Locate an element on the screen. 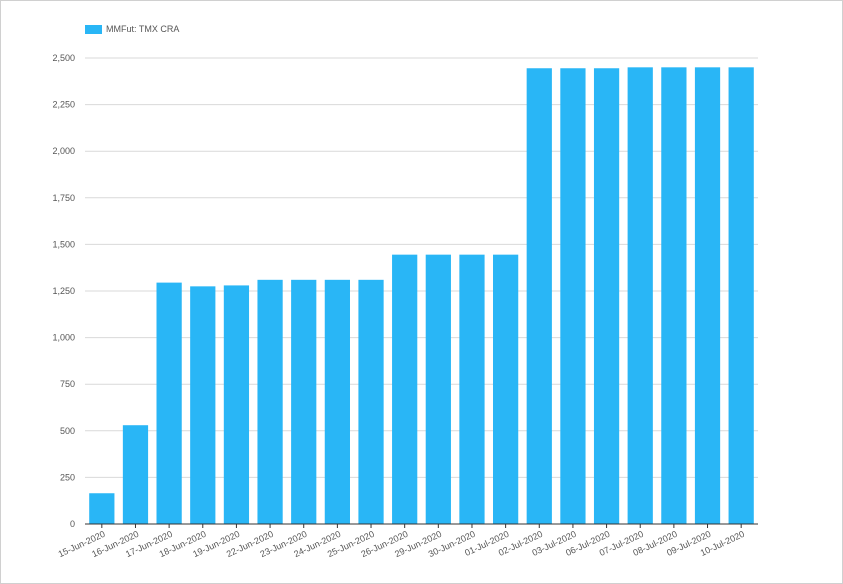 The height and width of the screenshot is (584, 843). y-tick-label: 0 is located at coordinates (72, 524).